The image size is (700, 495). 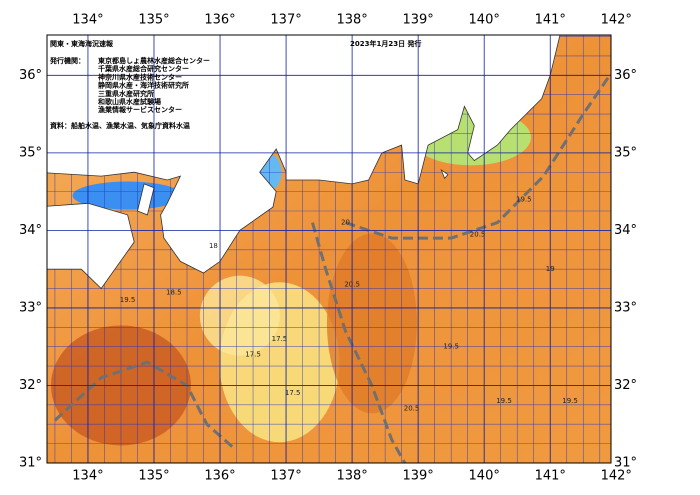 I want to click on issuer-name: 静岡県水産・海洋技術研究所, so click(x=143, y=85).